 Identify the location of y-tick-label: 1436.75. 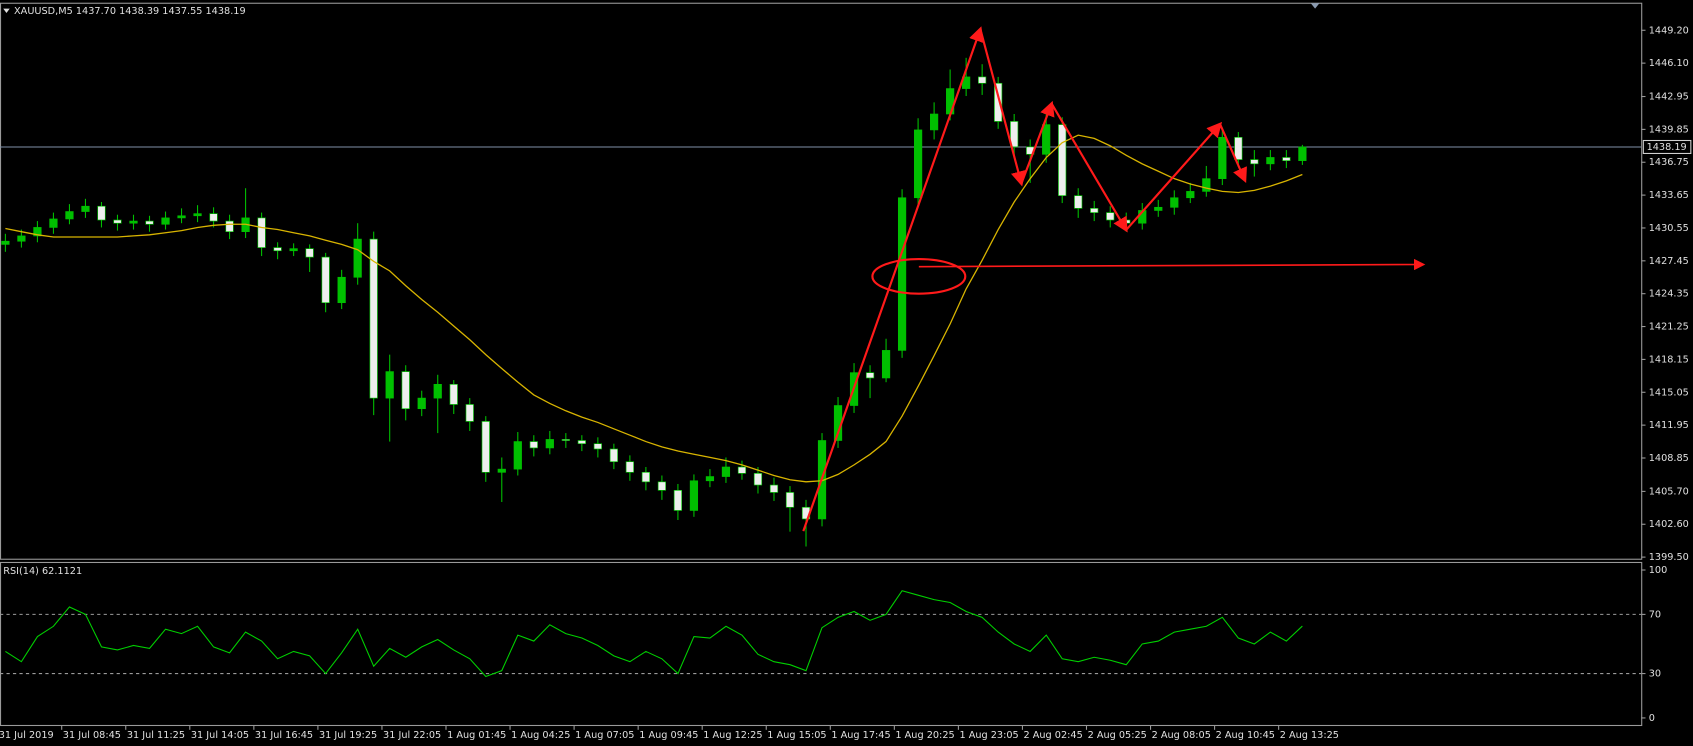
(1669, 162).